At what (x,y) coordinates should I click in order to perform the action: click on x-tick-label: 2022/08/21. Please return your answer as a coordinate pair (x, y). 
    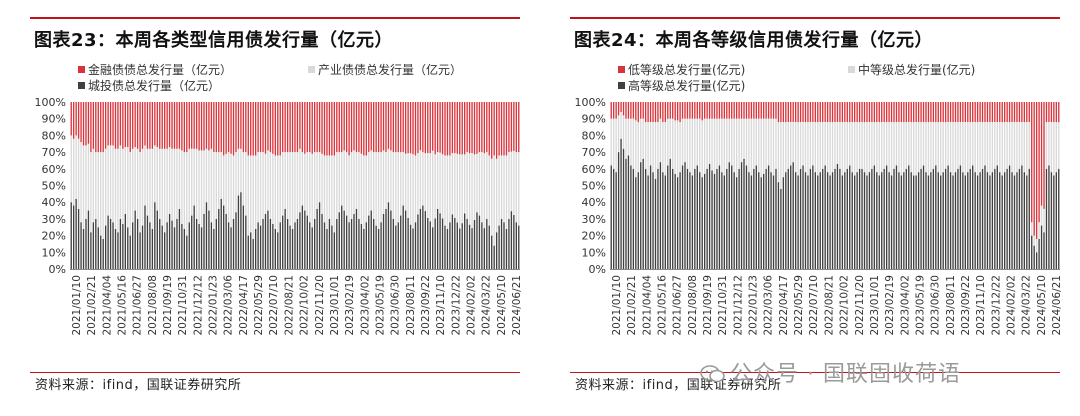
    Looking at the image, I should click on (289, 305).